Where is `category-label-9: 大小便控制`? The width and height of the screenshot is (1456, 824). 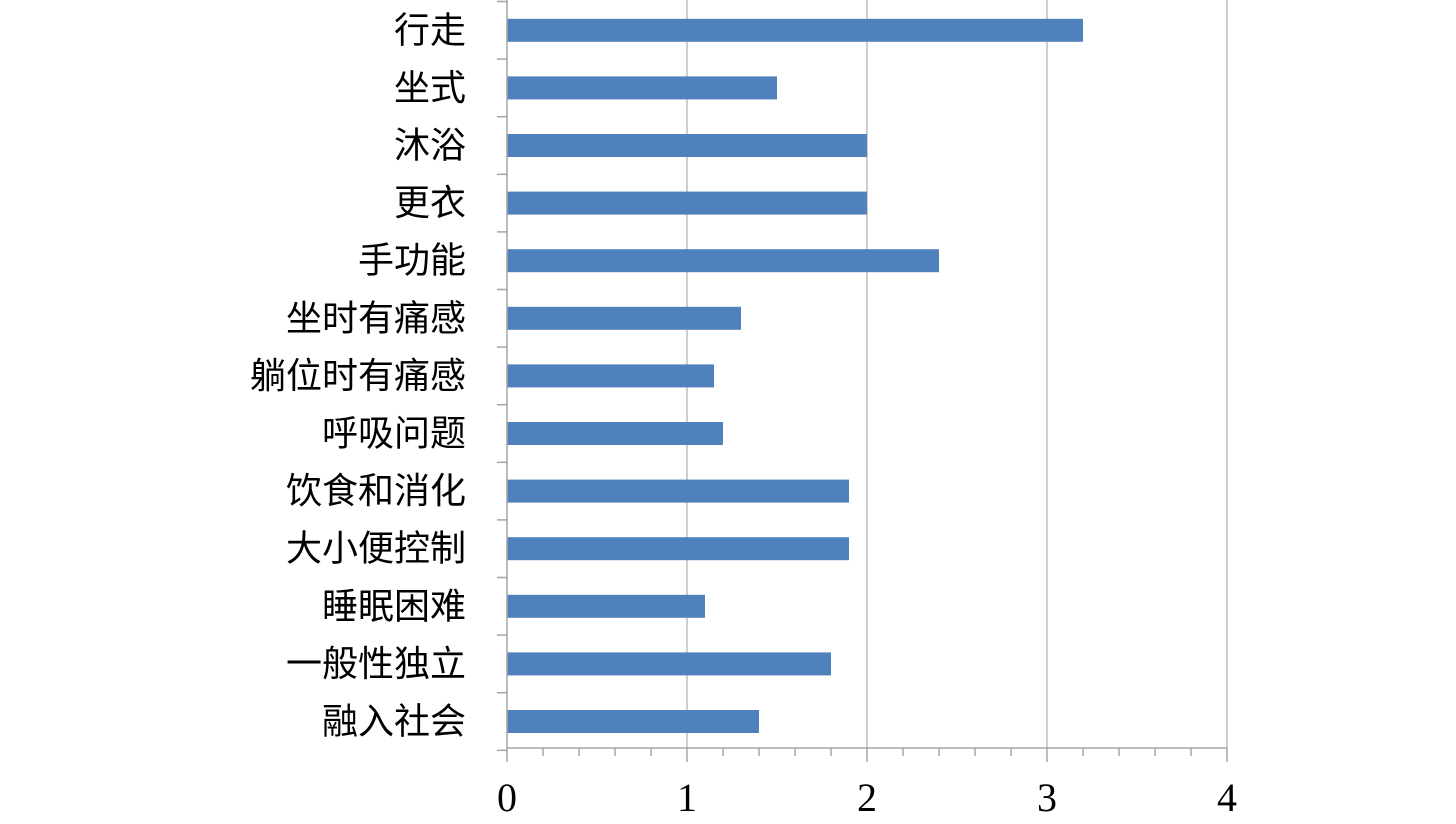 category-label-9: 大小便控制 is located at coordinates (376, 549).